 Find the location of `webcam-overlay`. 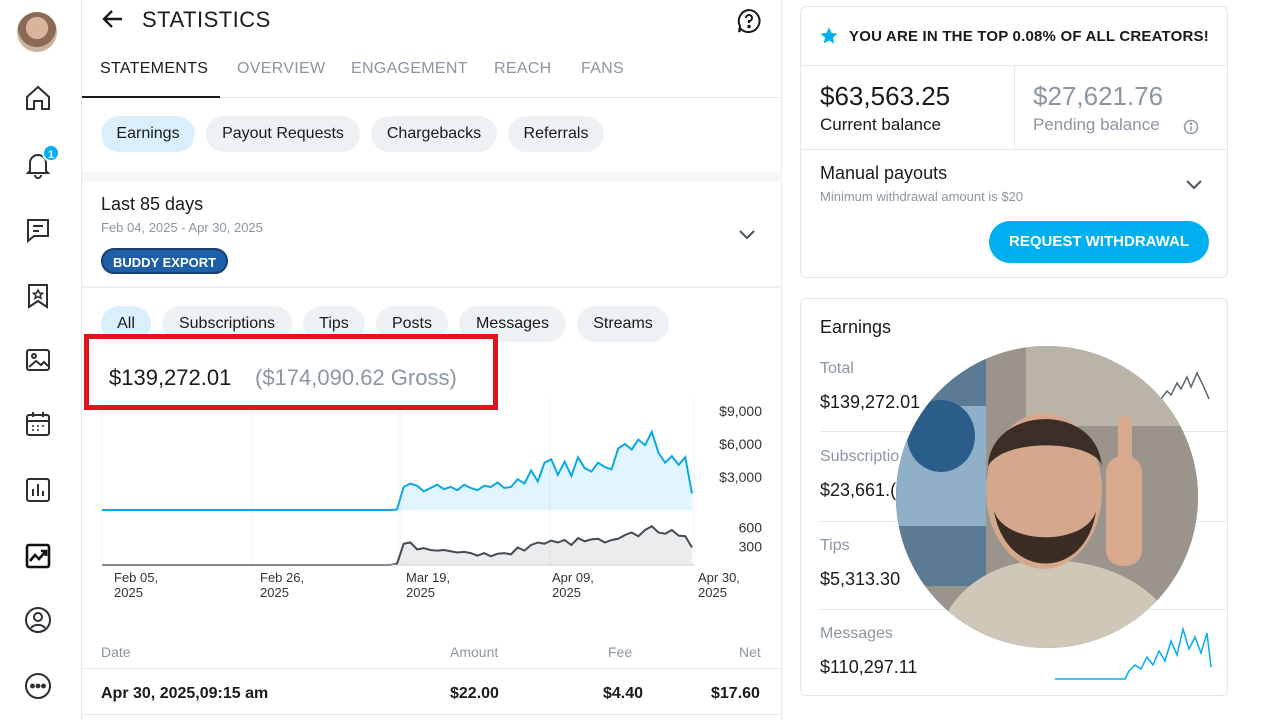

webcam-overlay is located at coordinates (1047, 497).